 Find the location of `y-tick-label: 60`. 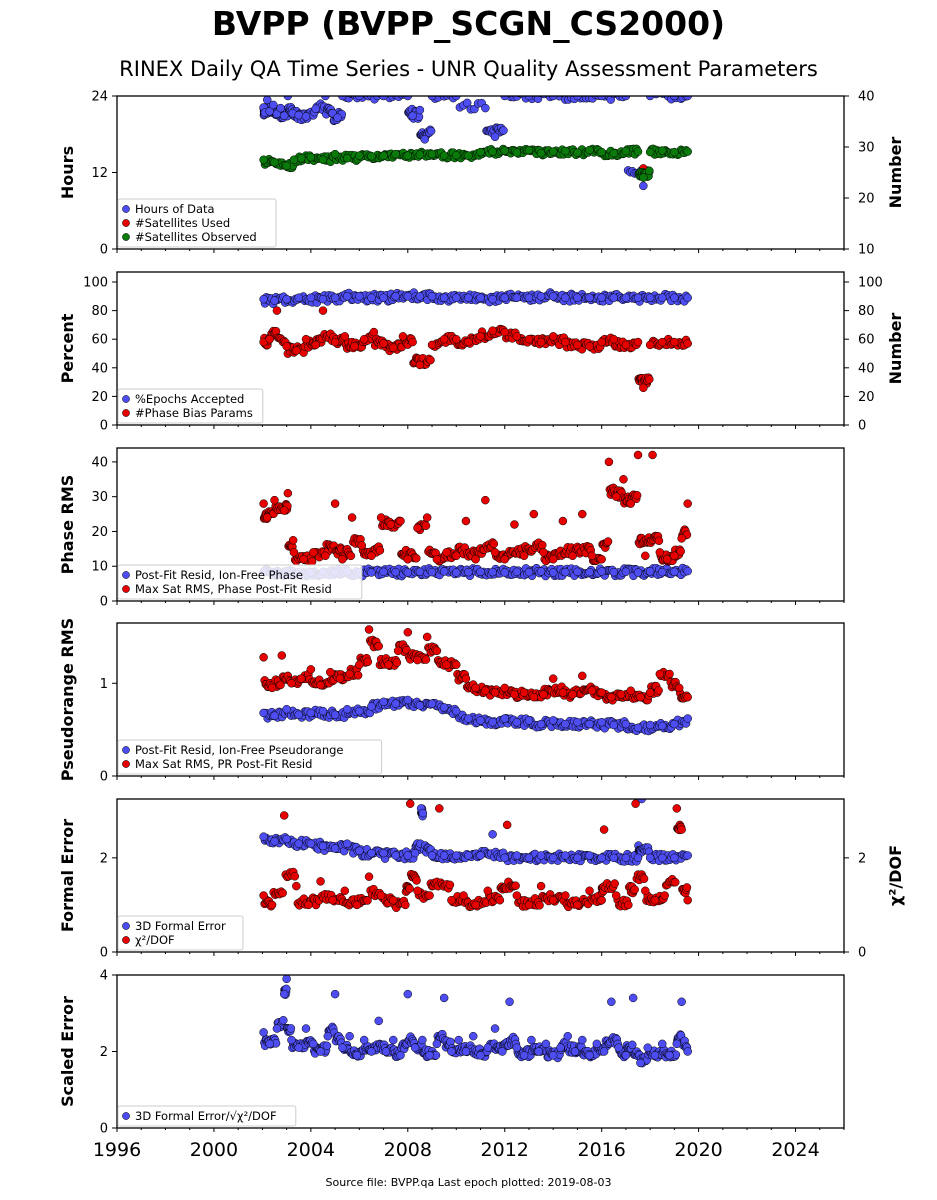

y-tick-label: 60 is located at coordinates (99, 340).